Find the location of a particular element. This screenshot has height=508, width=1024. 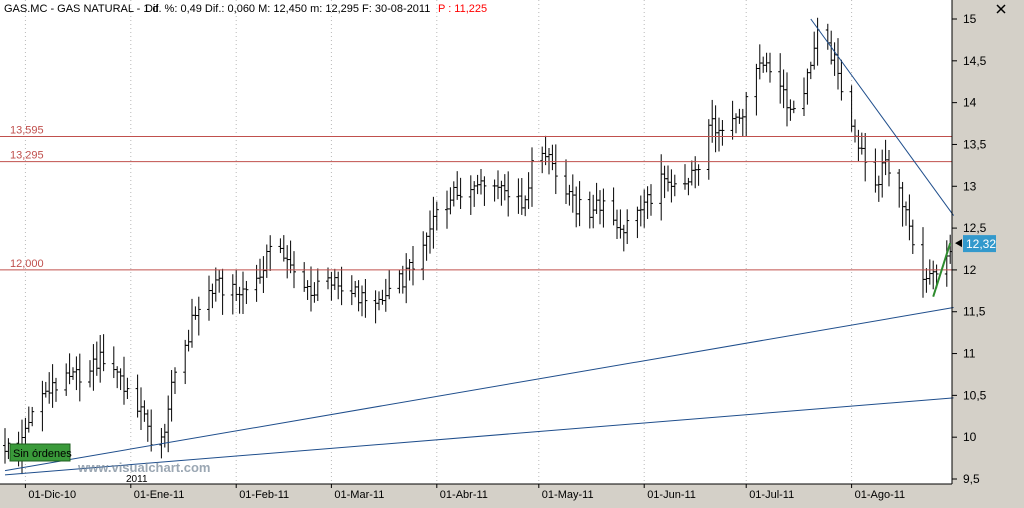

y-tick-label: 12,5 is located at coordinates (975, 228).